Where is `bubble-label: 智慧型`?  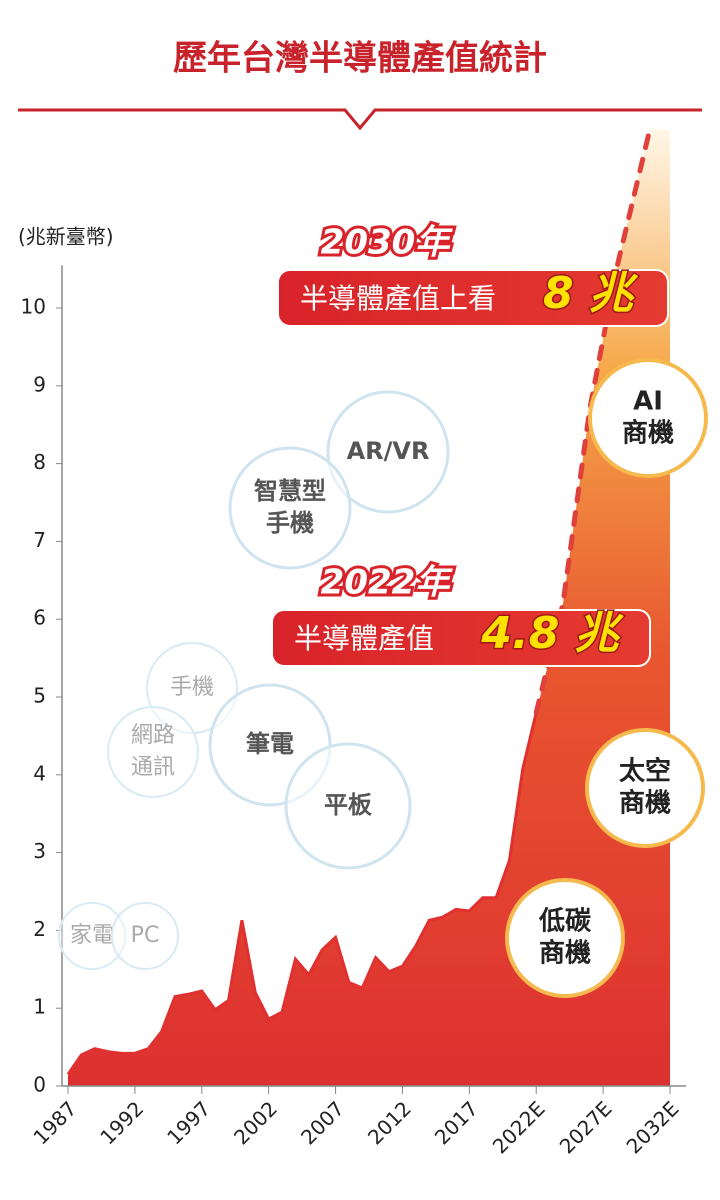
bubble-label: 智慧型 is located at coordinates (290, 491).